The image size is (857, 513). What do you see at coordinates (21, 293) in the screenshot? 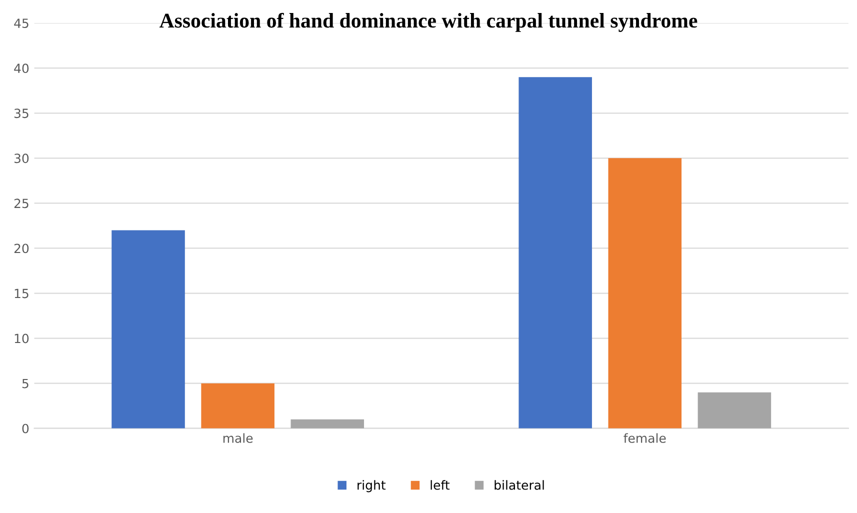
I see `y-tick-label: 15` at bounding box center [21, 293].